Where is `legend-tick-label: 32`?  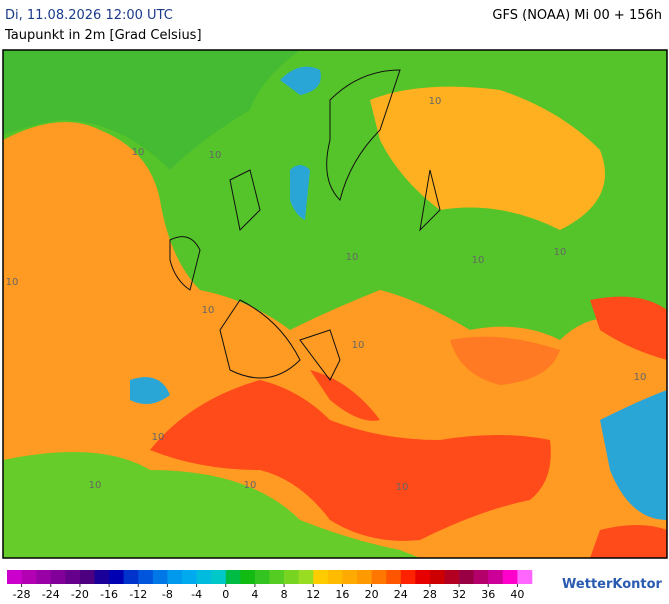
legend-tick-label: 32 is located at coordinates (459, 594).